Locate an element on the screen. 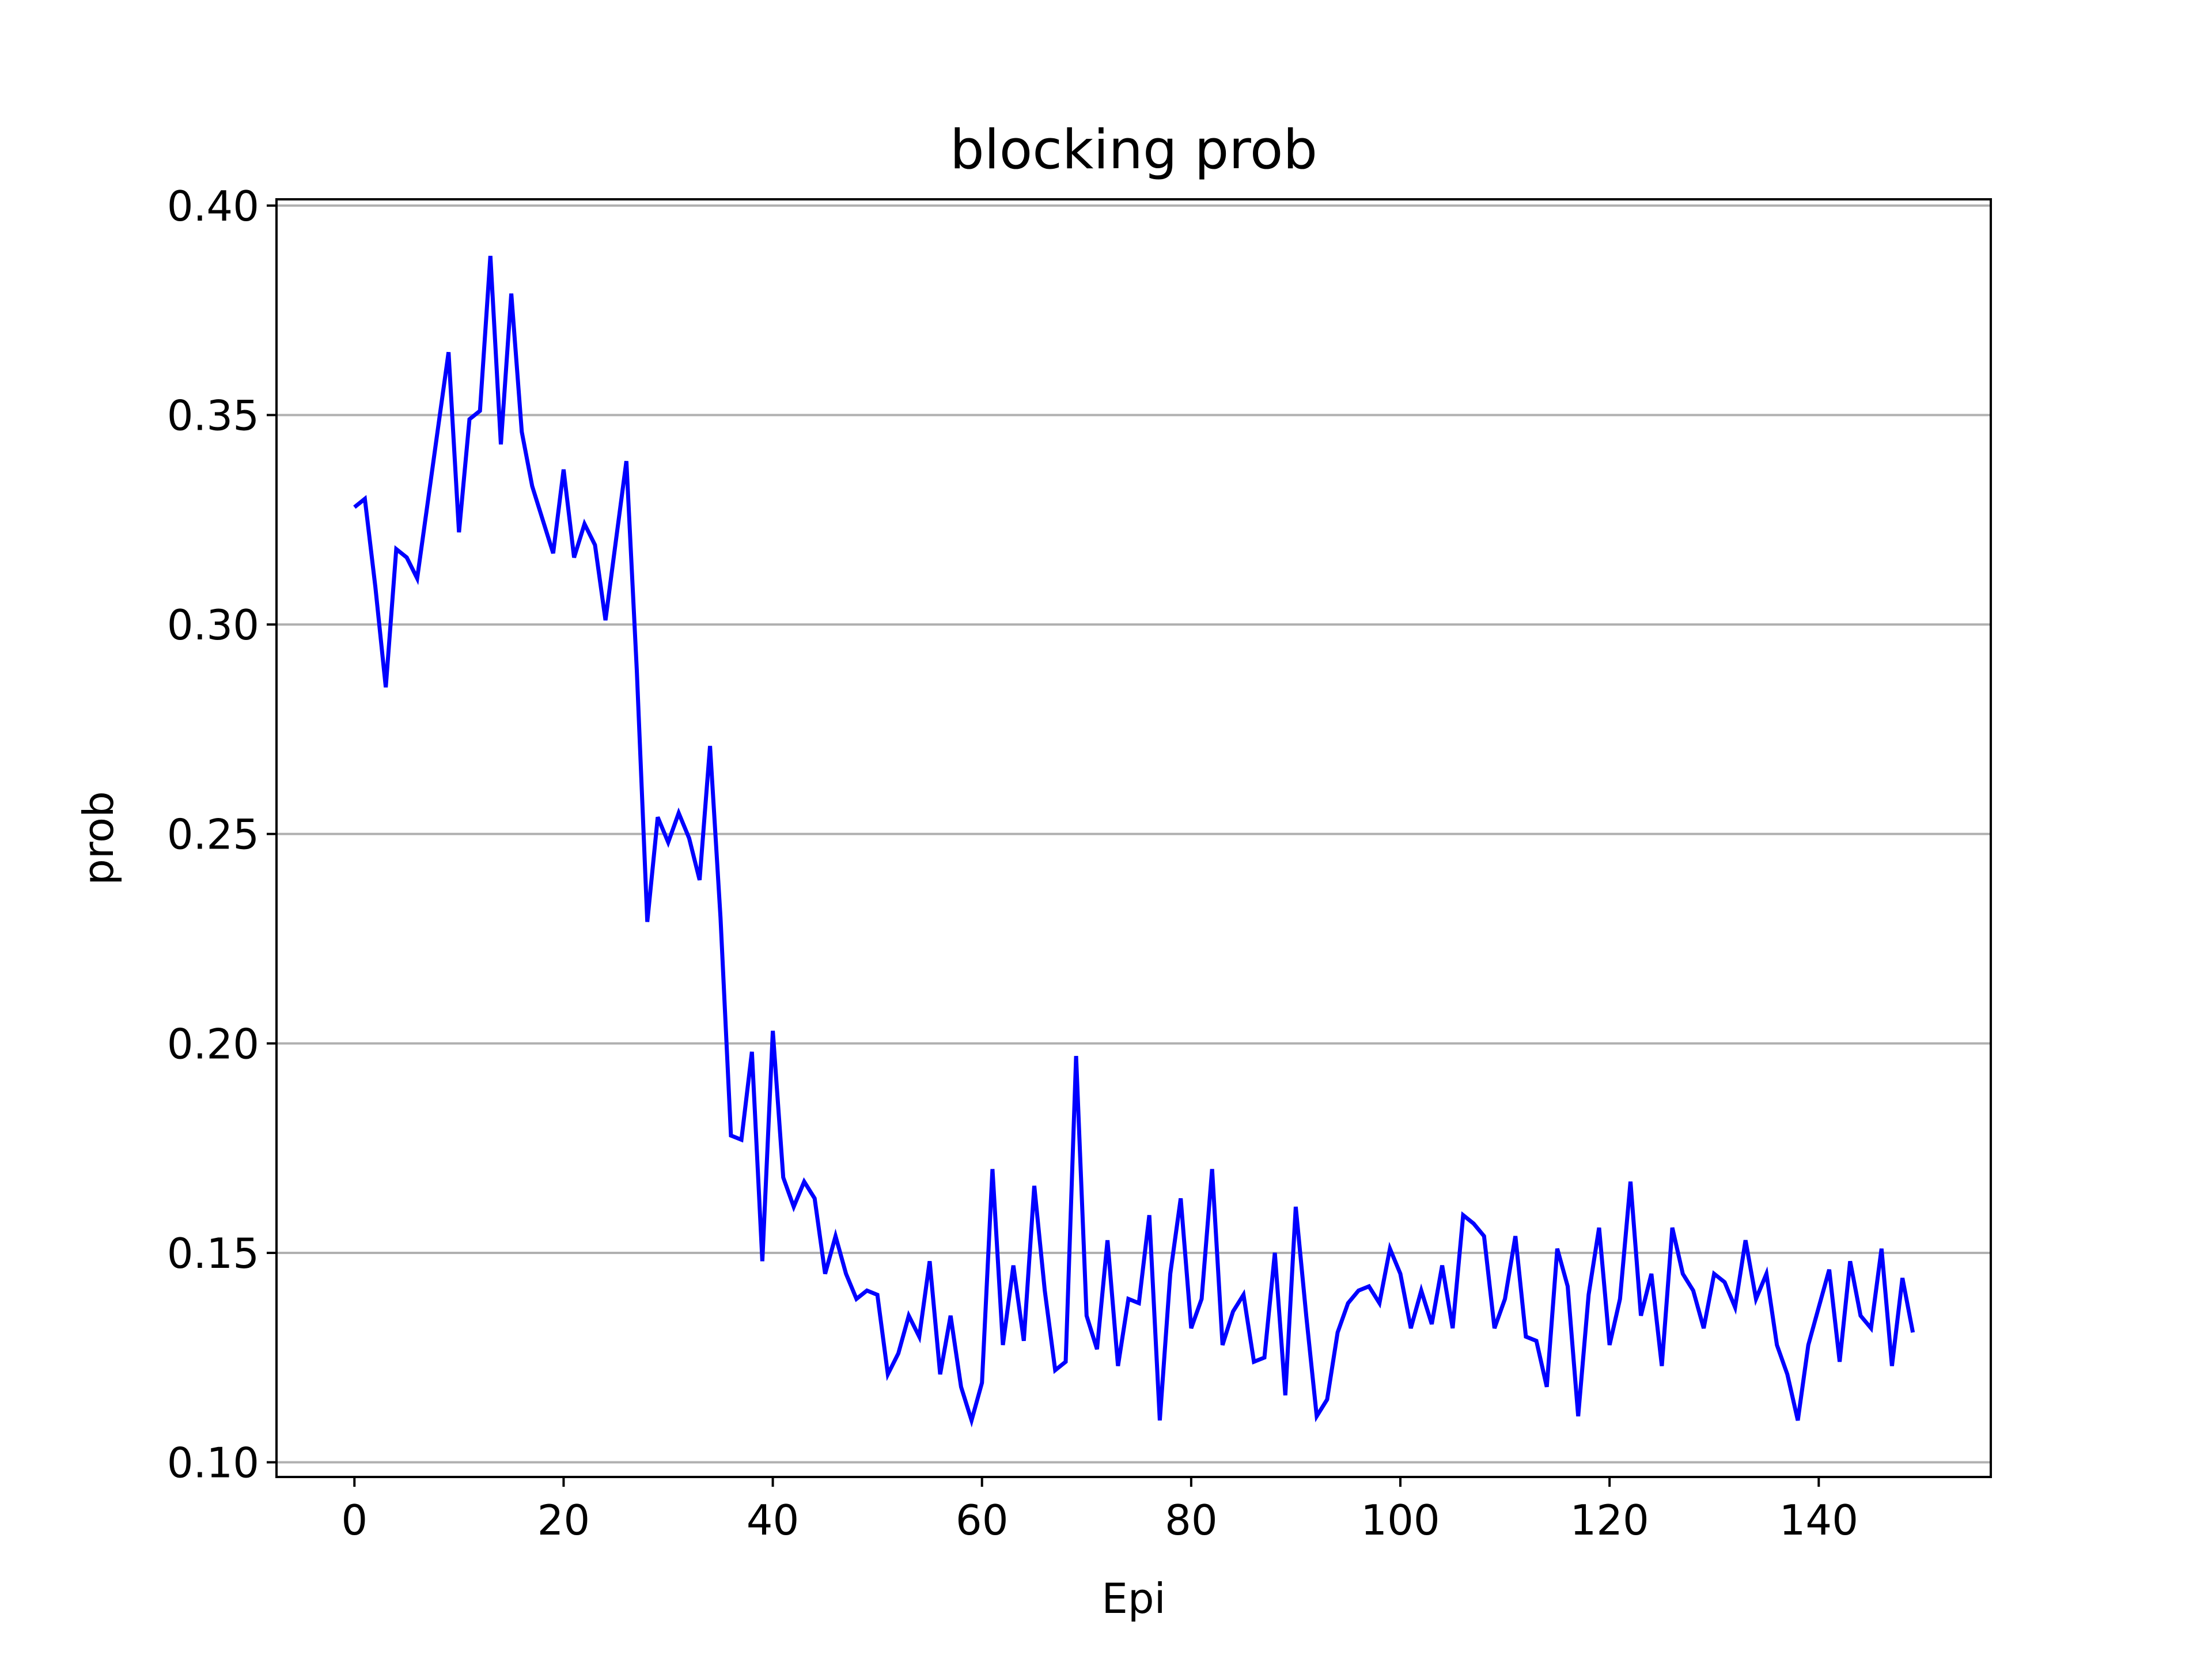 The height and width of the screenshot is (1659, 2212). x-tick-label: 120 is located at coordinates (1609, 1520).